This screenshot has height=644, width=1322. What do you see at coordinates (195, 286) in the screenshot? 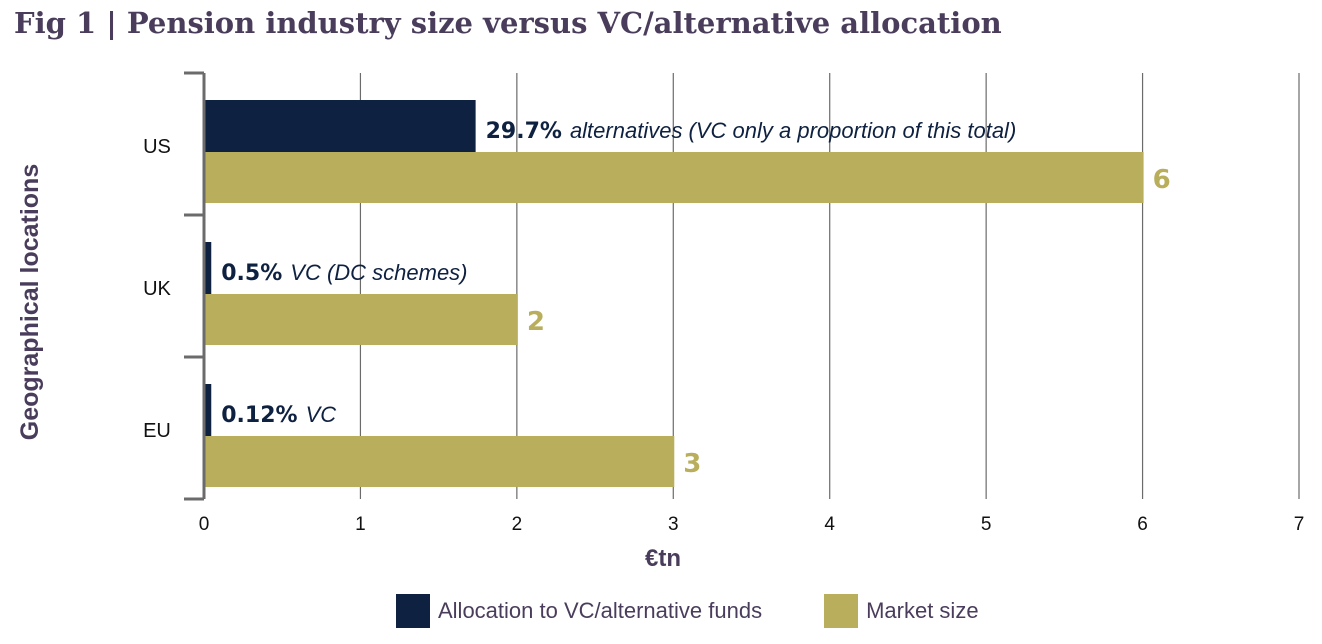
I see `axes` at bounding box center [195, 286].